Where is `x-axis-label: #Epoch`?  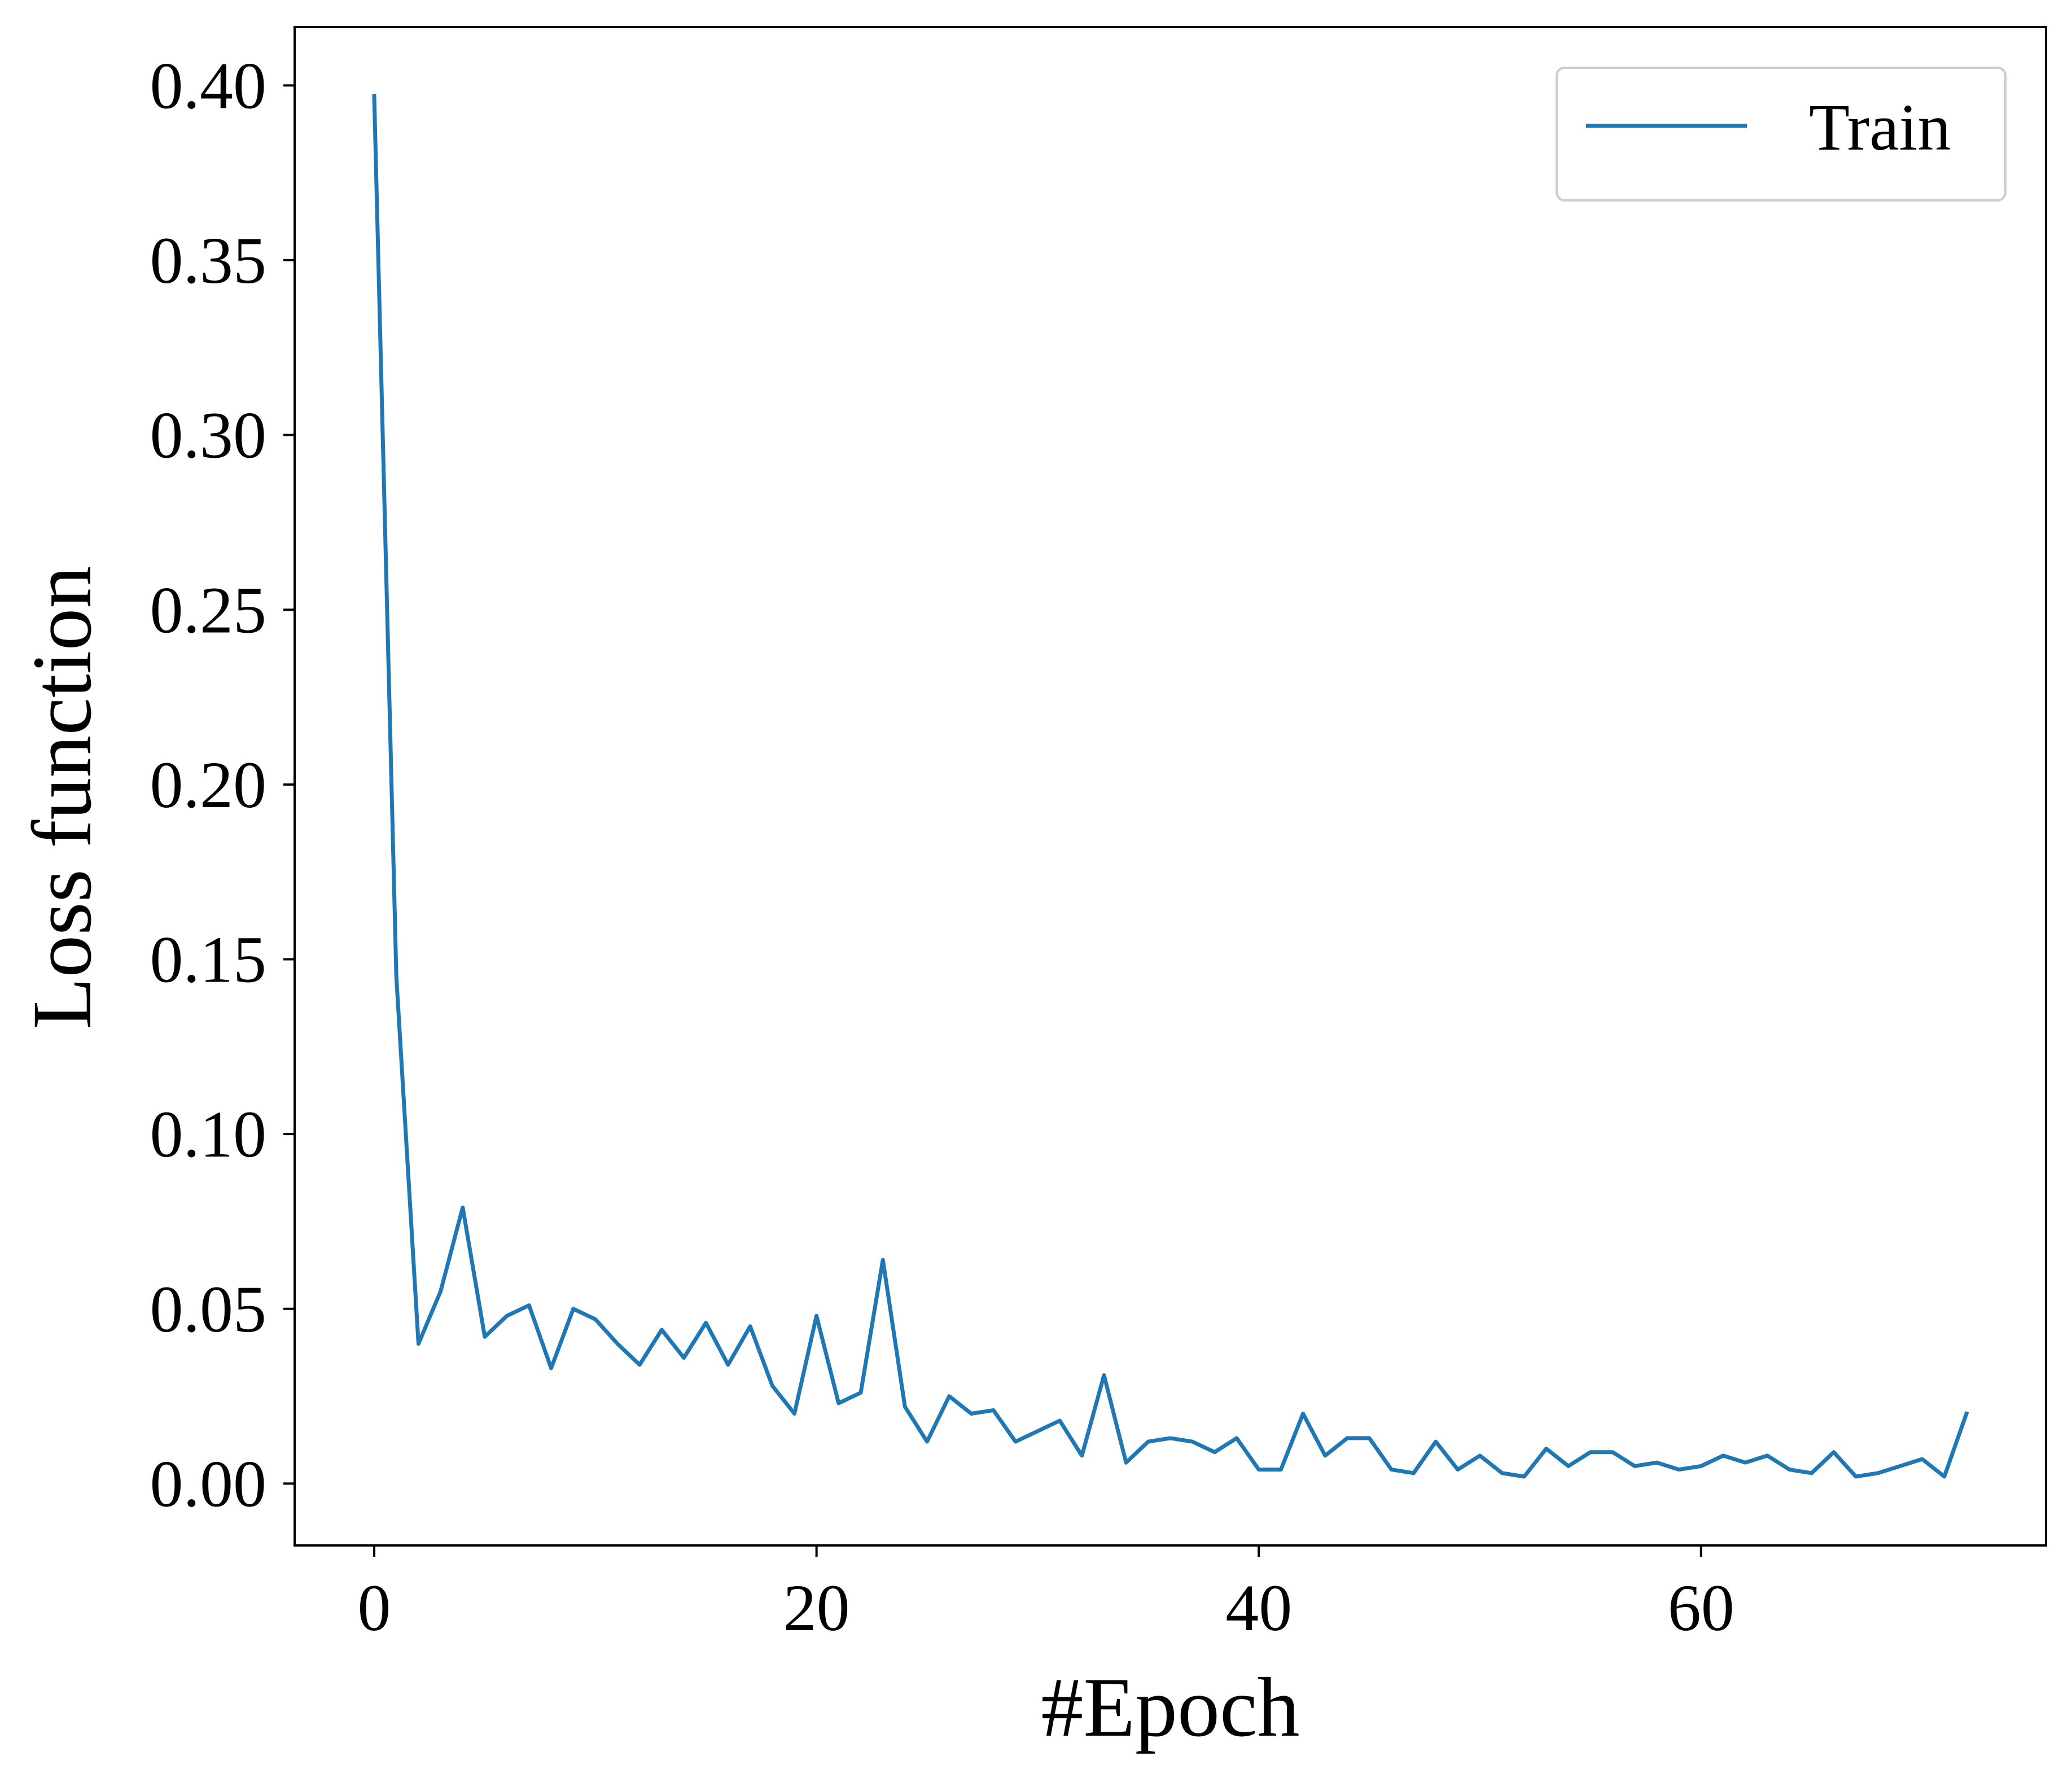 x-axis-label: #Epoch is located at coordinates (1170, 1707).